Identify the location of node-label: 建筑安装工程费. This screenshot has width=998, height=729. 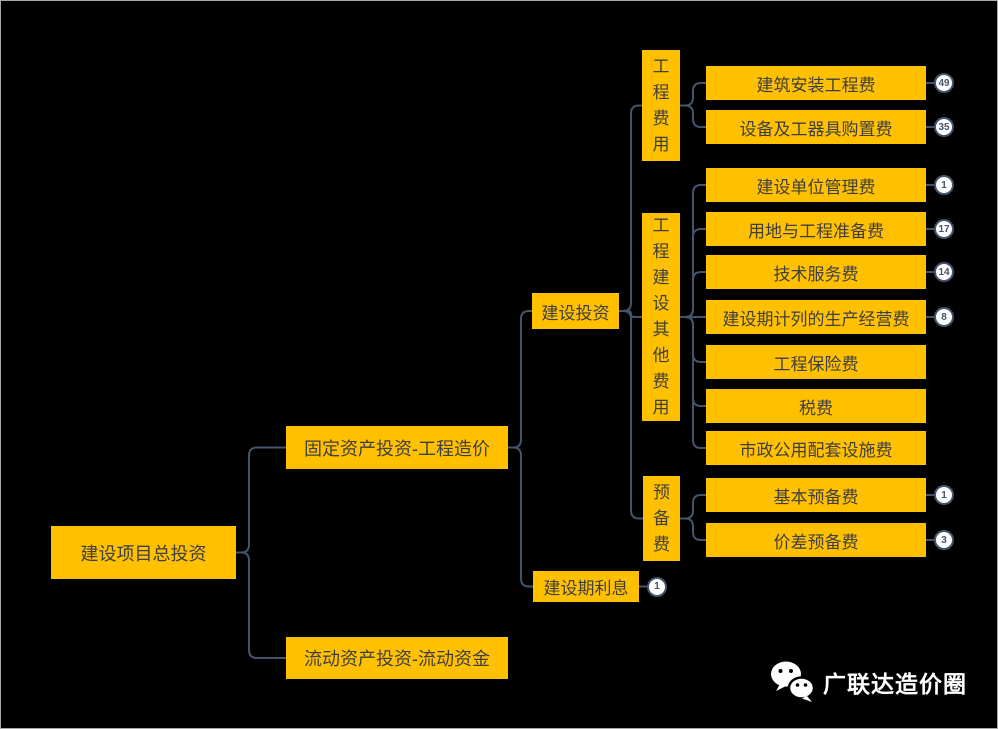
(816, 85).